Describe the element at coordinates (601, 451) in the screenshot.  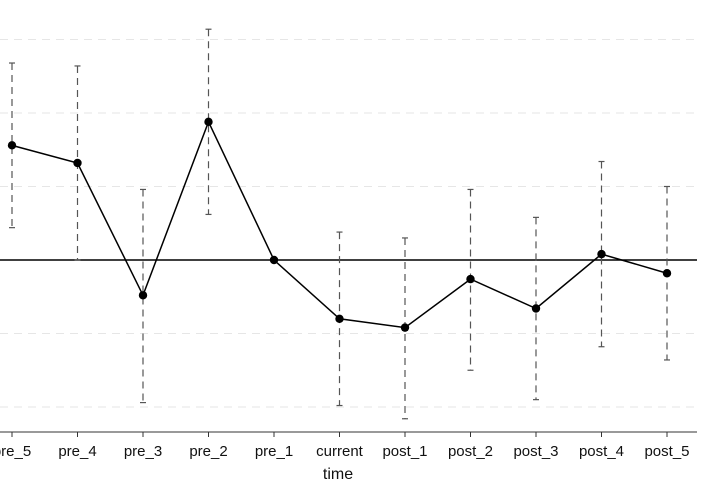
I see `tick-label-post_4: post_4` at that location.